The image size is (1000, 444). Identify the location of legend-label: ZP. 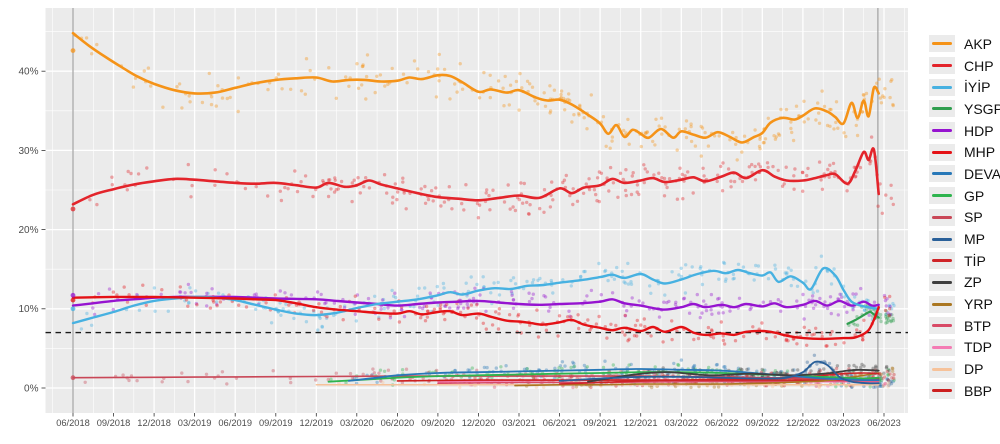
(973, 282).